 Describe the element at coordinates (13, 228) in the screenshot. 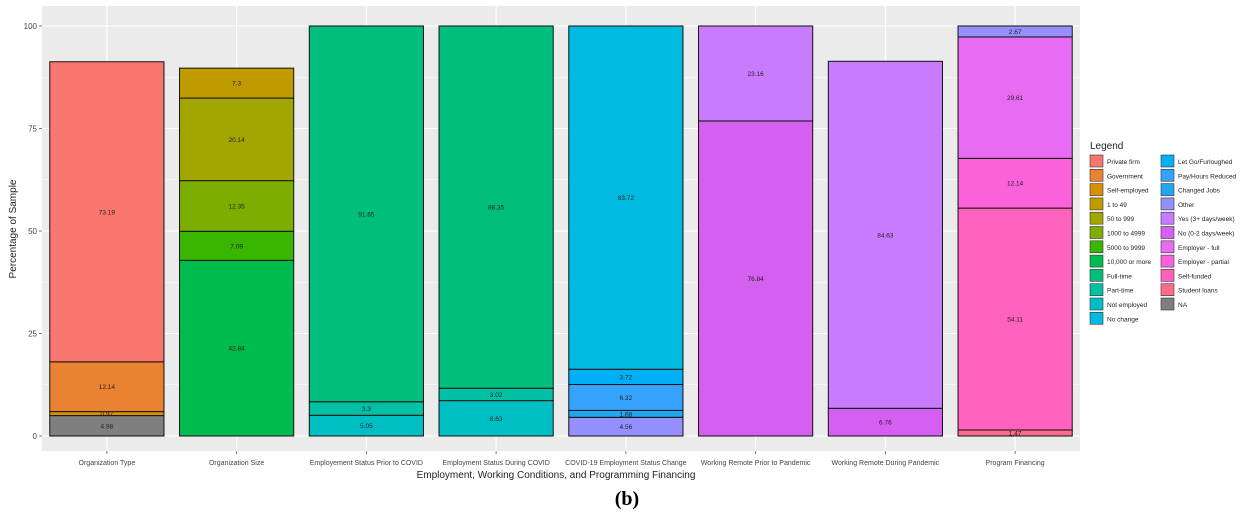

I see `y-axis-title: Percentage of Sample` at that location.